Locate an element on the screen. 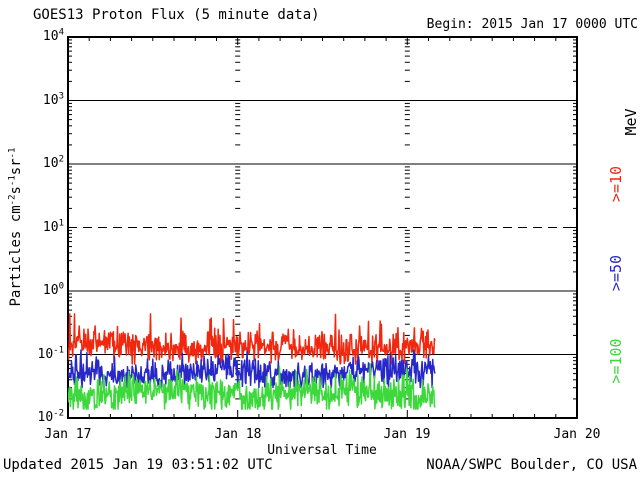 The width and height of the screenshot is (640, 480). begin-timestamp: Begin: 2015 Jan 17 0000 UTC is located at coordinates (532, 24).